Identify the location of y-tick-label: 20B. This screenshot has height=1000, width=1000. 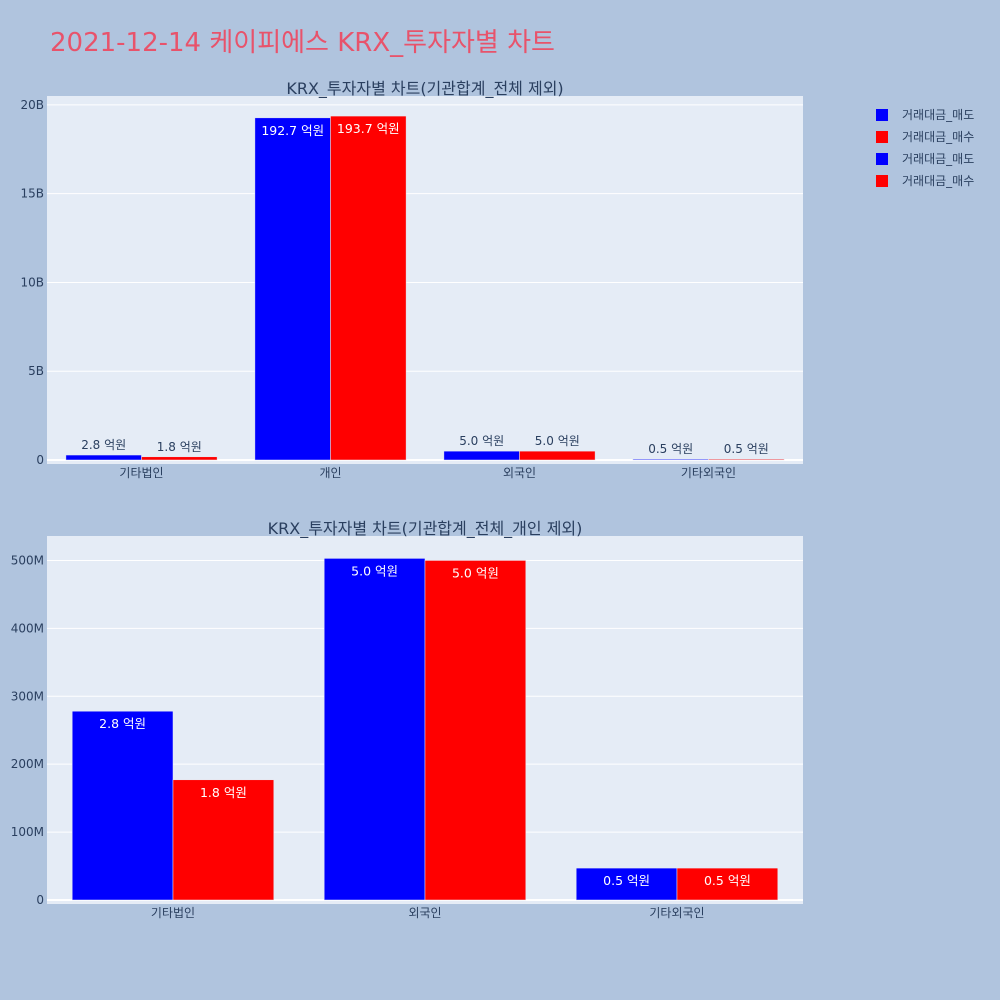
(32, 105).